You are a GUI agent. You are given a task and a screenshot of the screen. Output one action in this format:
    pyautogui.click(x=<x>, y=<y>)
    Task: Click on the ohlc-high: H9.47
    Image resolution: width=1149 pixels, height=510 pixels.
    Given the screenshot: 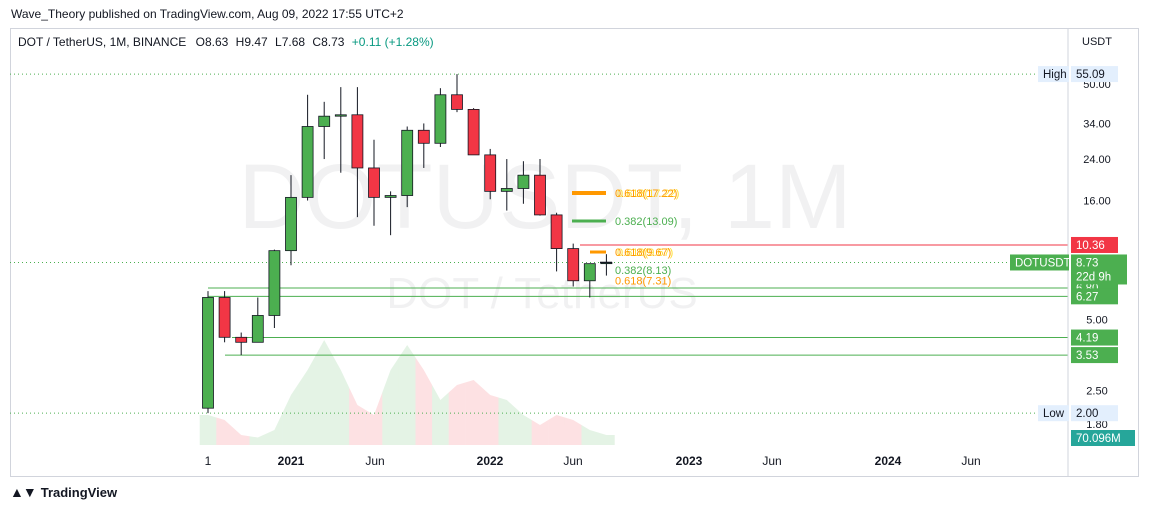 What is the action you would take?
    pyautogui.click(x=251, y=42)
    